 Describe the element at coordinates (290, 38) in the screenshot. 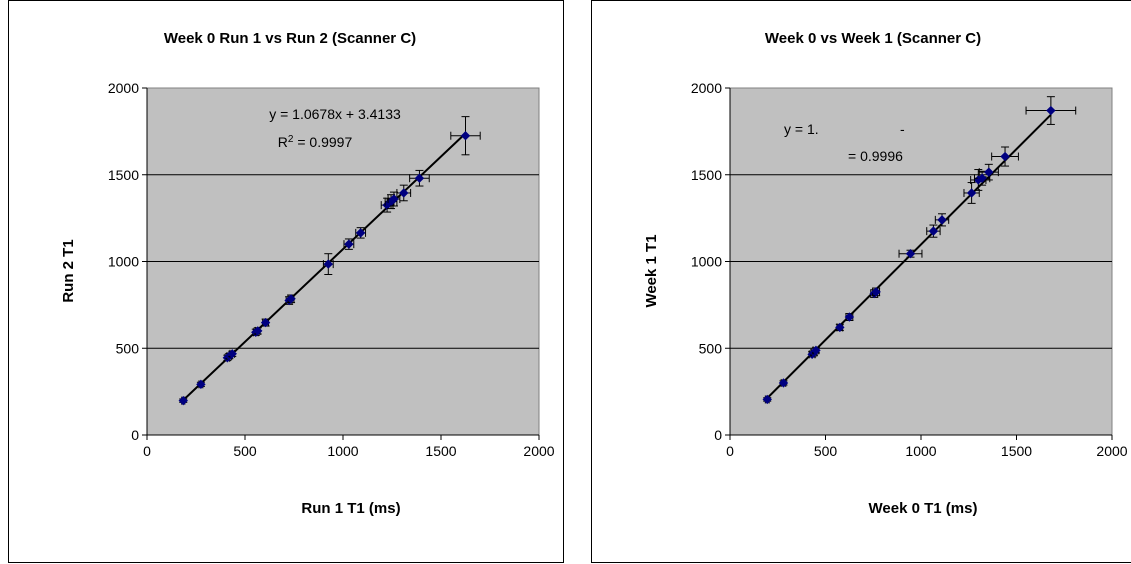

I see `chart-title: Week 0 Run 1 vs Run 2 (Scanner C)` at that location.